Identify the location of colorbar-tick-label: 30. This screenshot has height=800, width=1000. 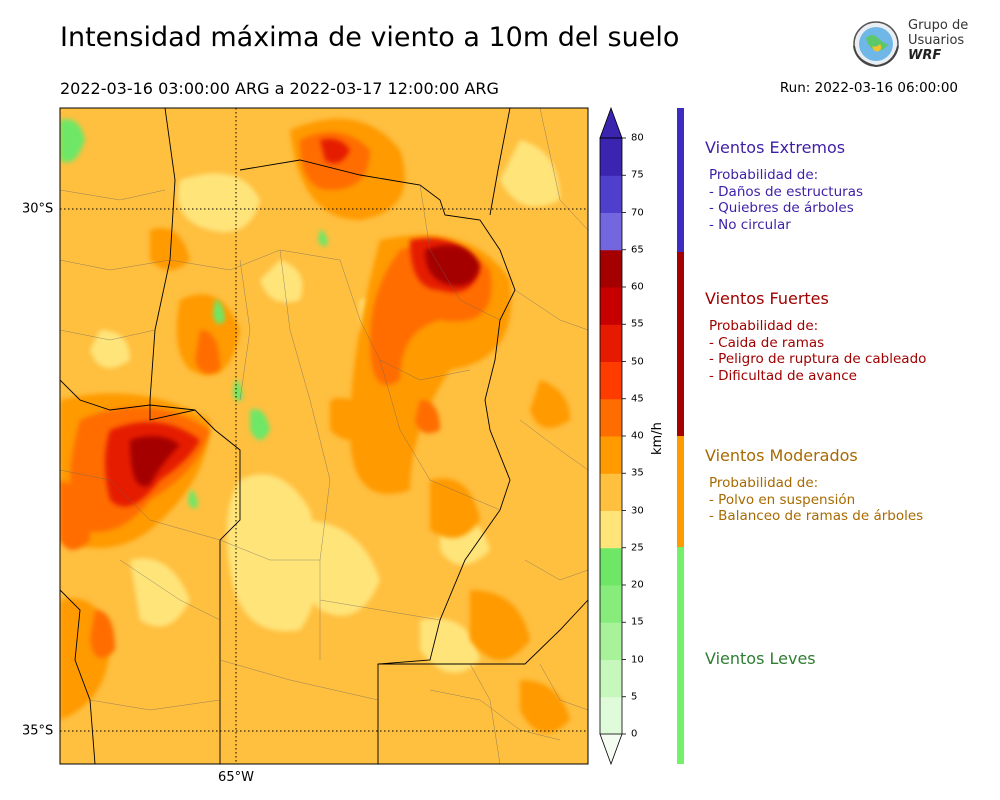
(637, 510).